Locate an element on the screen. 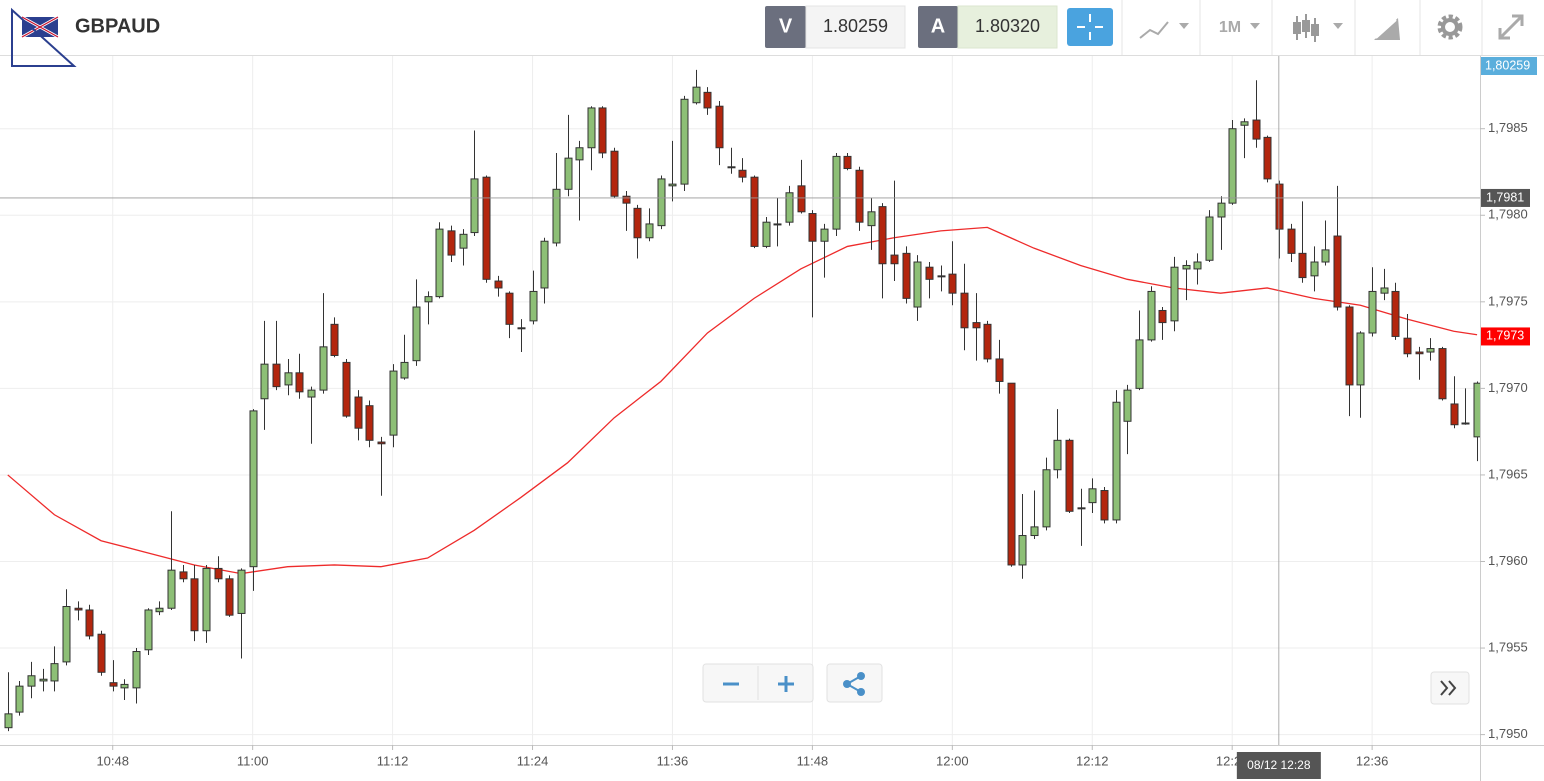 Image resolution: width=1544 pixels, height=781 pixels. chart-type-button is located at coordinates (1164, 30).